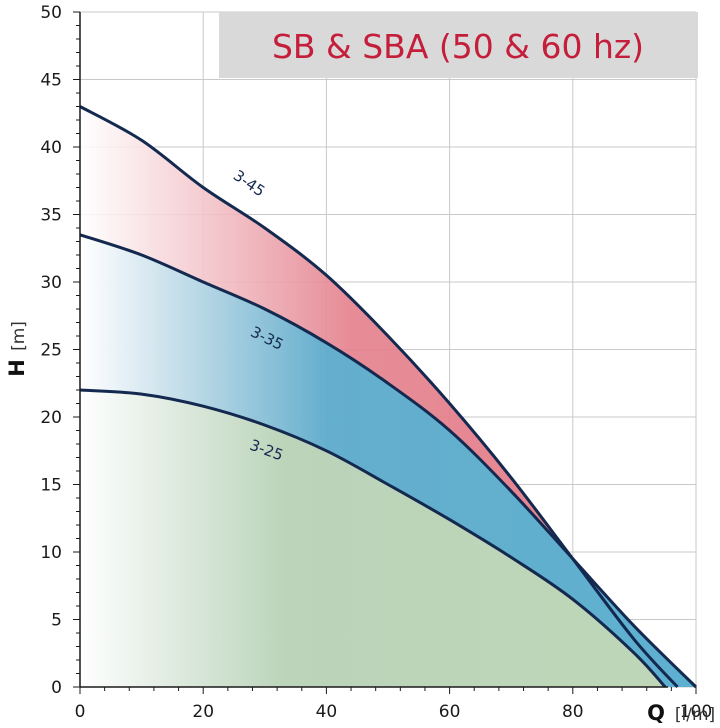 The height and width of the screenshot is (728, 720). What do you see at coordinates (51, 81) in the screenshot?
I see `y-tick-label-45: 45` at bounding box center [51, 81].